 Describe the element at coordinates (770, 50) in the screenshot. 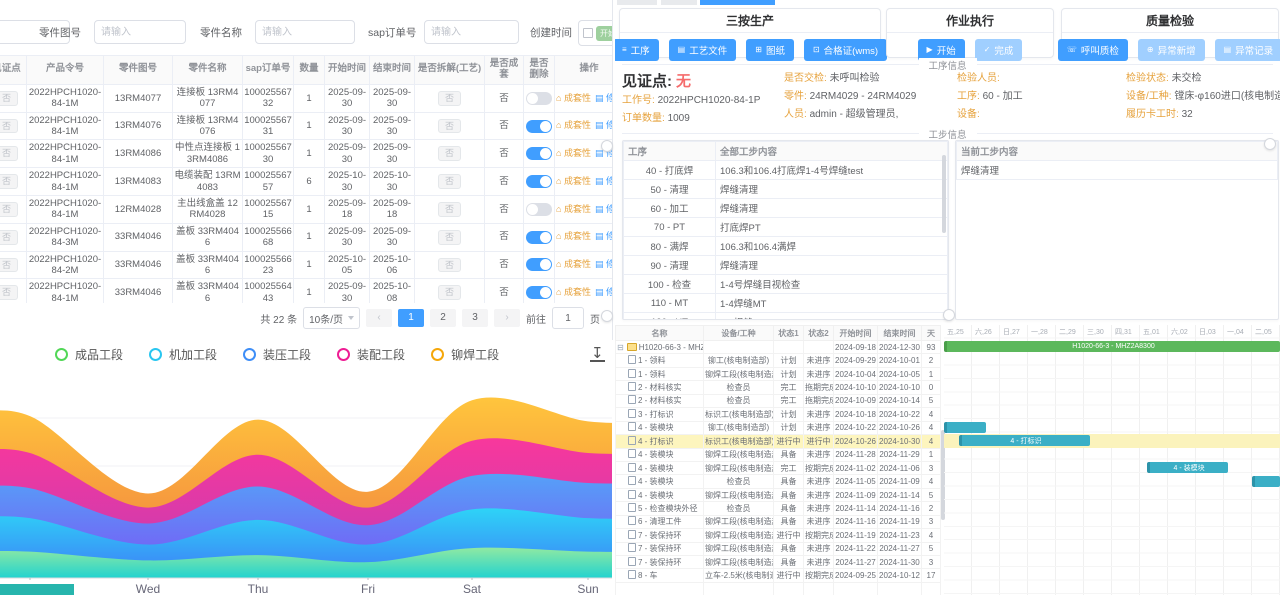

I see `action-button: ⊞ 图纸` at that location.